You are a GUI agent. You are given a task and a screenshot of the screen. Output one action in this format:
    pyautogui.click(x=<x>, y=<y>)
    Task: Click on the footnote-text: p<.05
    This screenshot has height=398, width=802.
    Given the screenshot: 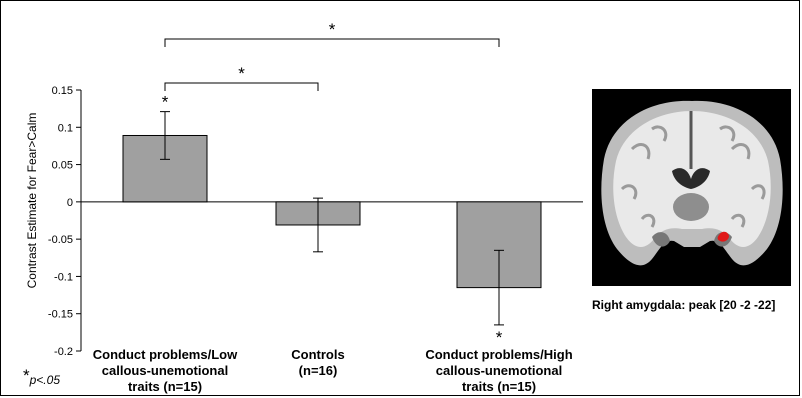 What is the action you would take?
    pyautogui.click(x=44, y=380)
    